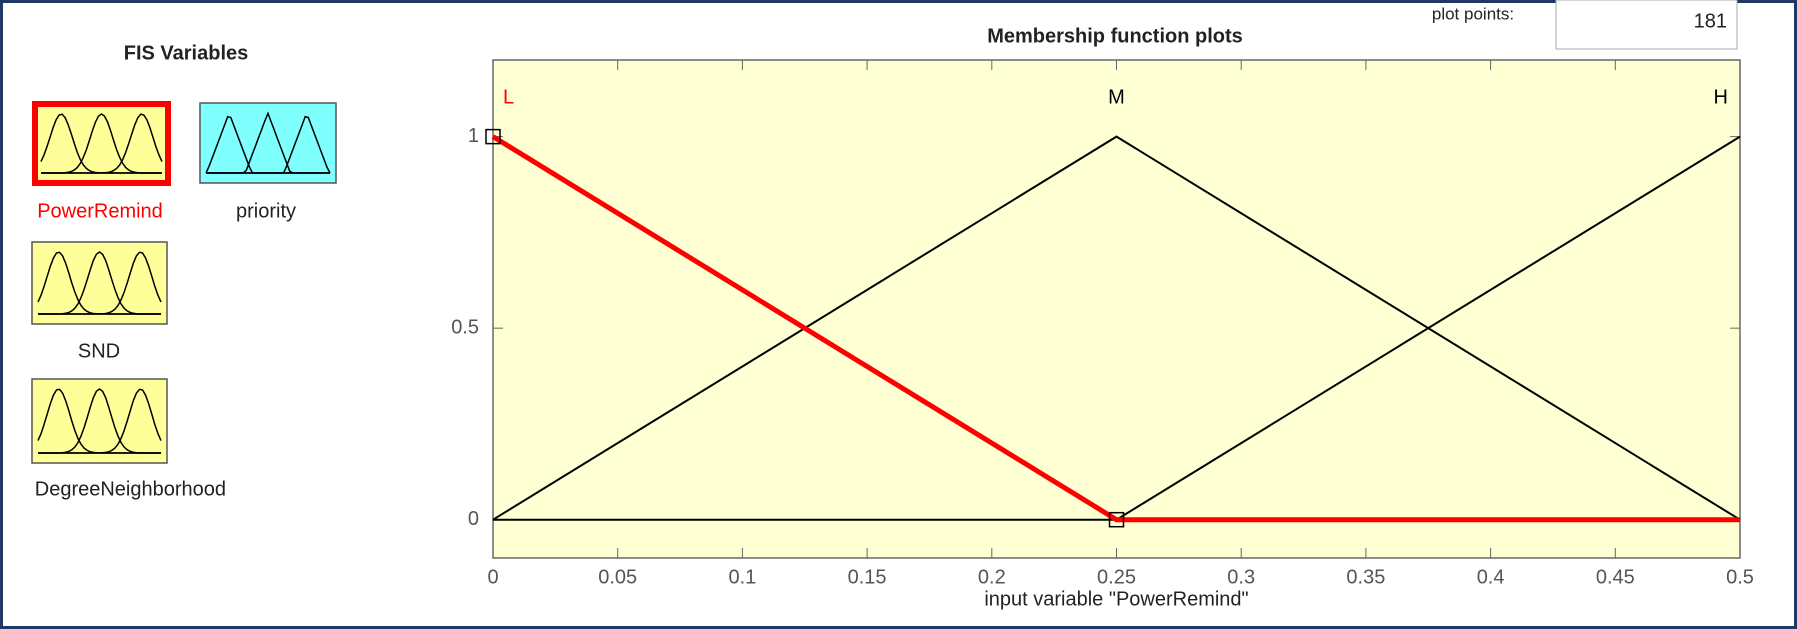 This screenshot has height=629, width=1797. What do you see at coordinates (1721, 97) in the screenshot?
I see `mf-label: H` at bounding box center [1721, 97].